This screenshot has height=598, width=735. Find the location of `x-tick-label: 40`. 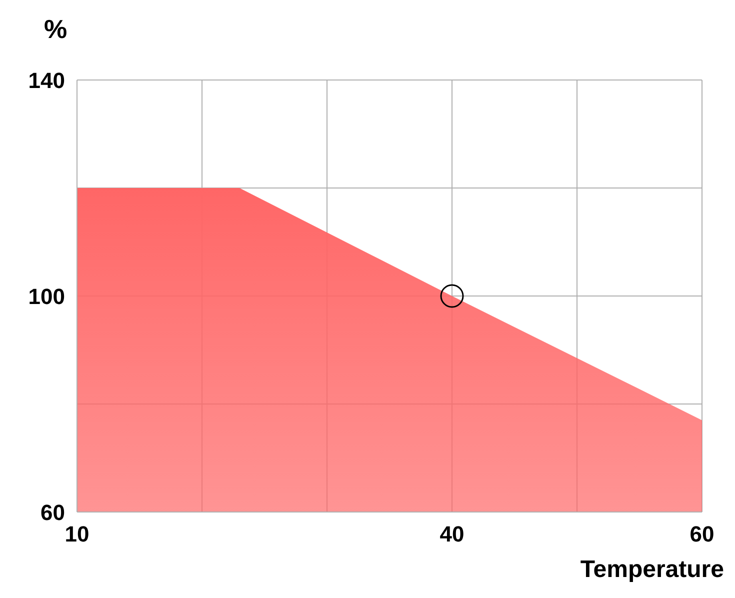

x-tick-label: 40 is located at coordinates (452, 534).